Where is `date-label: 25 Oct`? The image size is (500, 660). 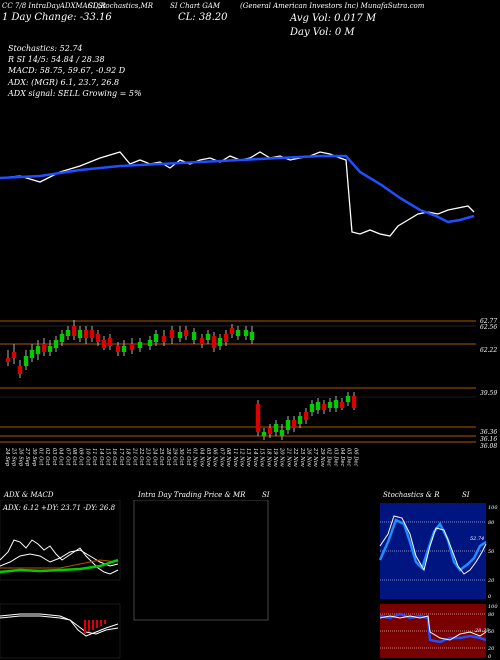
date-label: 25 Oct is located at coordinates (161, 456).